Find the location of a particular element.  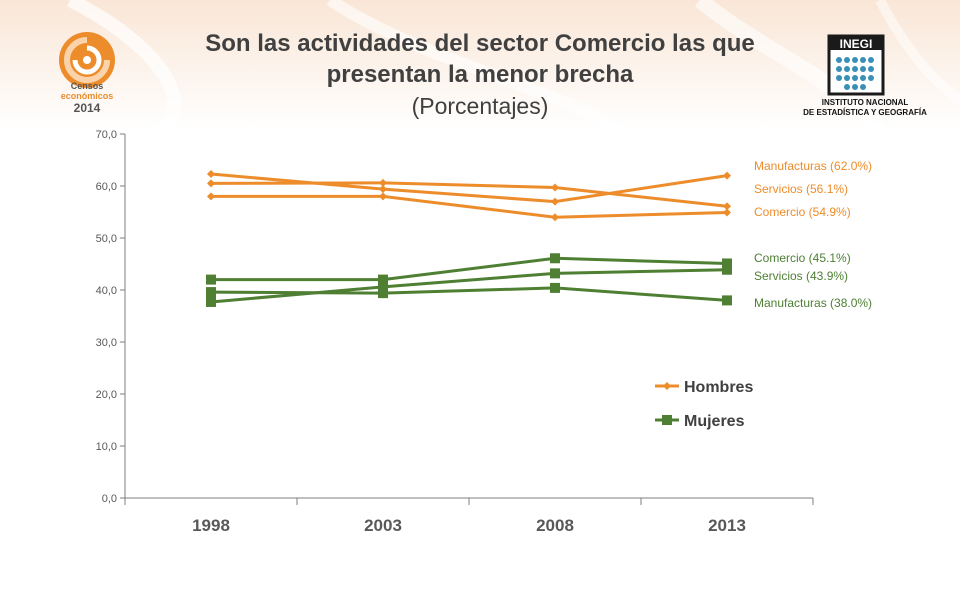

inegi-emblem-icon: INEGI is located at coordinates (856, 65).